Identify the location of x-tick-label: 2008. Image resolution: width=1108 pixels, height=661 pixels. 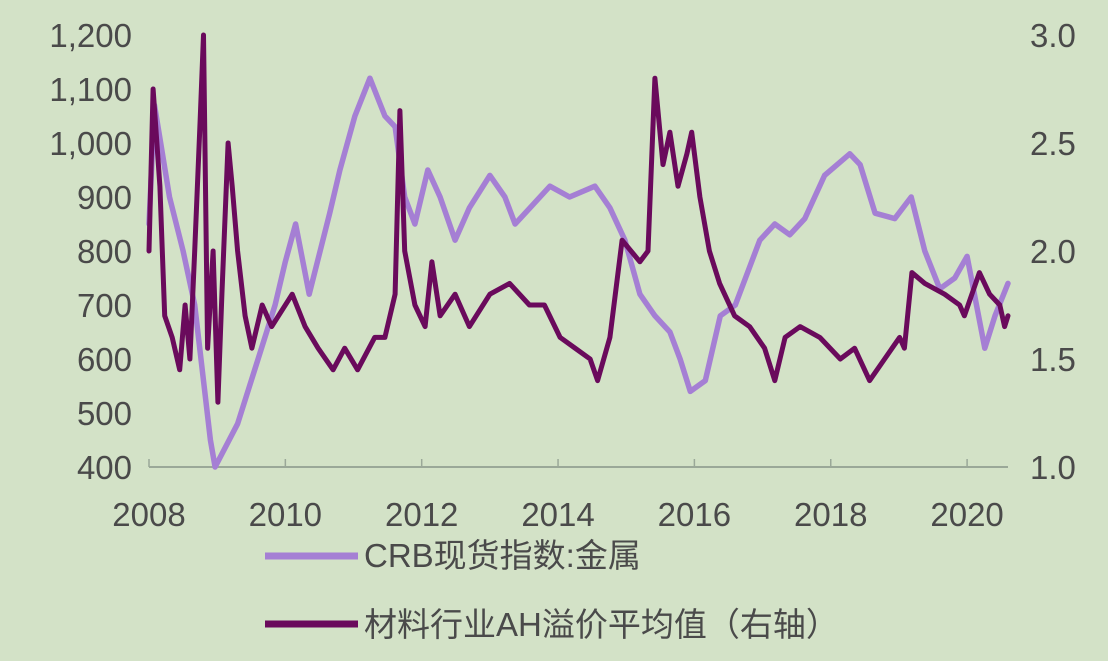
(148, 514).